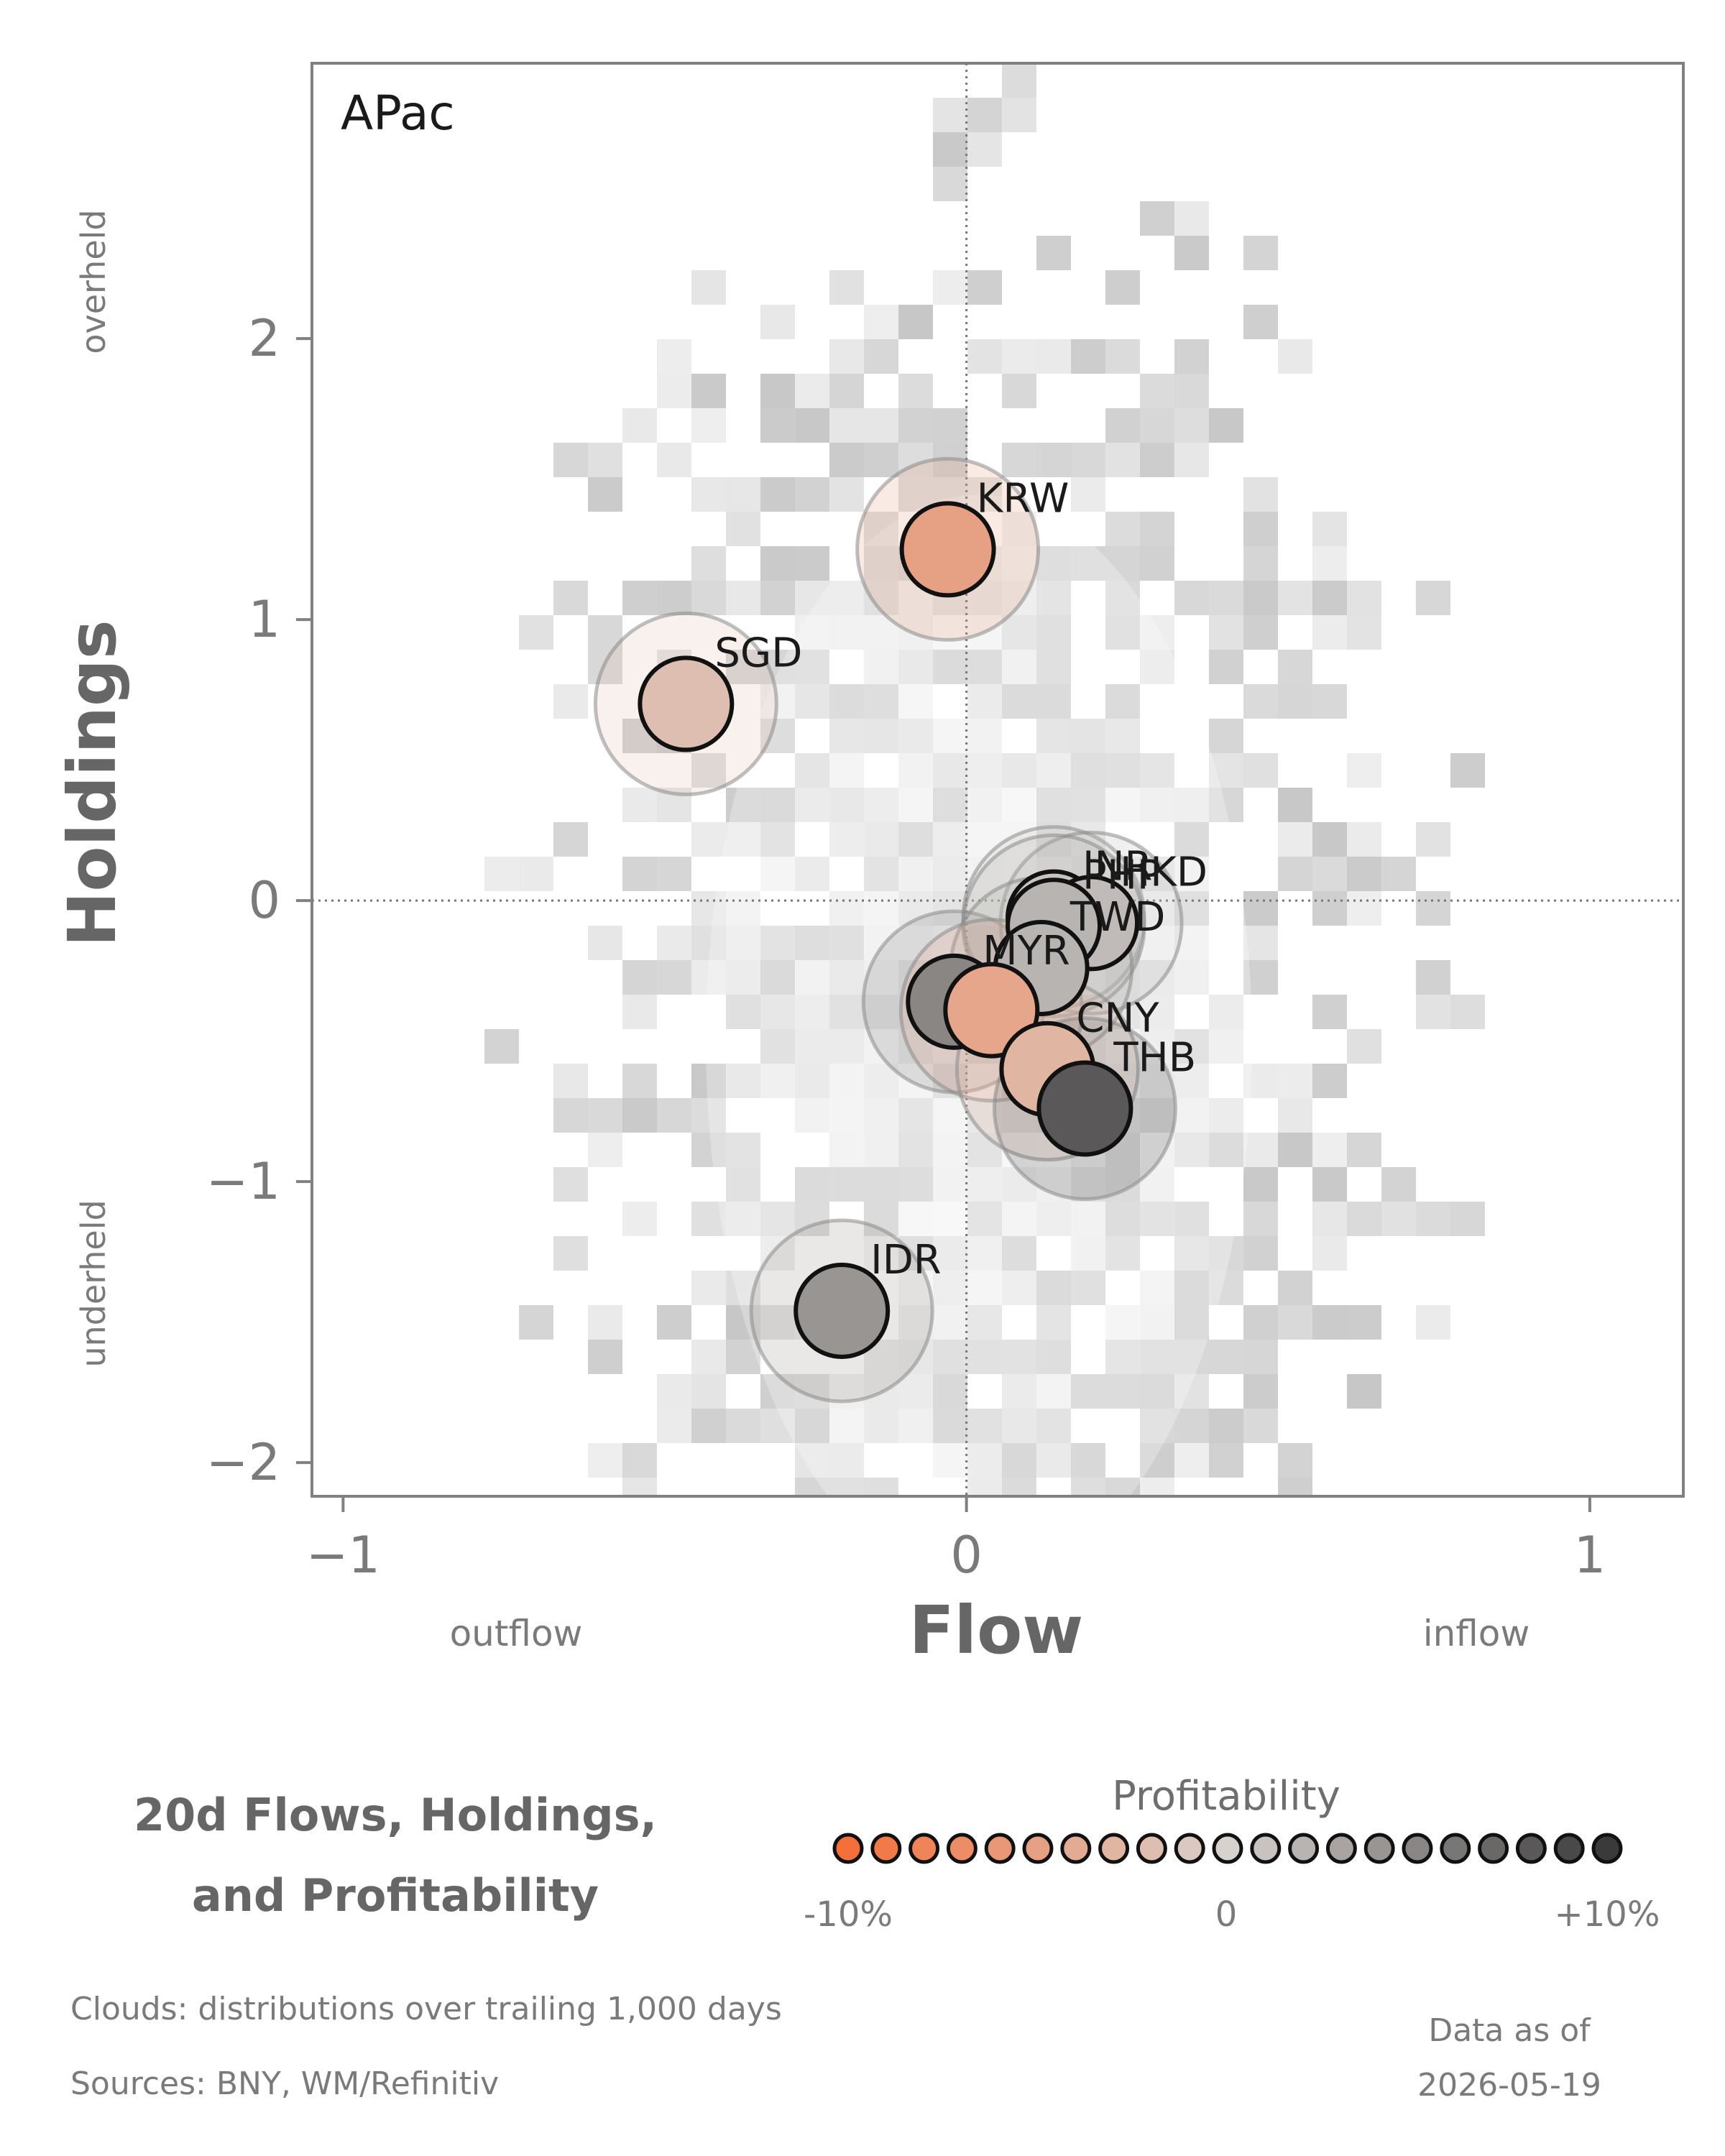  I want to click on sources-note: Sources: BNY, WM/Refinitiv, so click(285, 2083).